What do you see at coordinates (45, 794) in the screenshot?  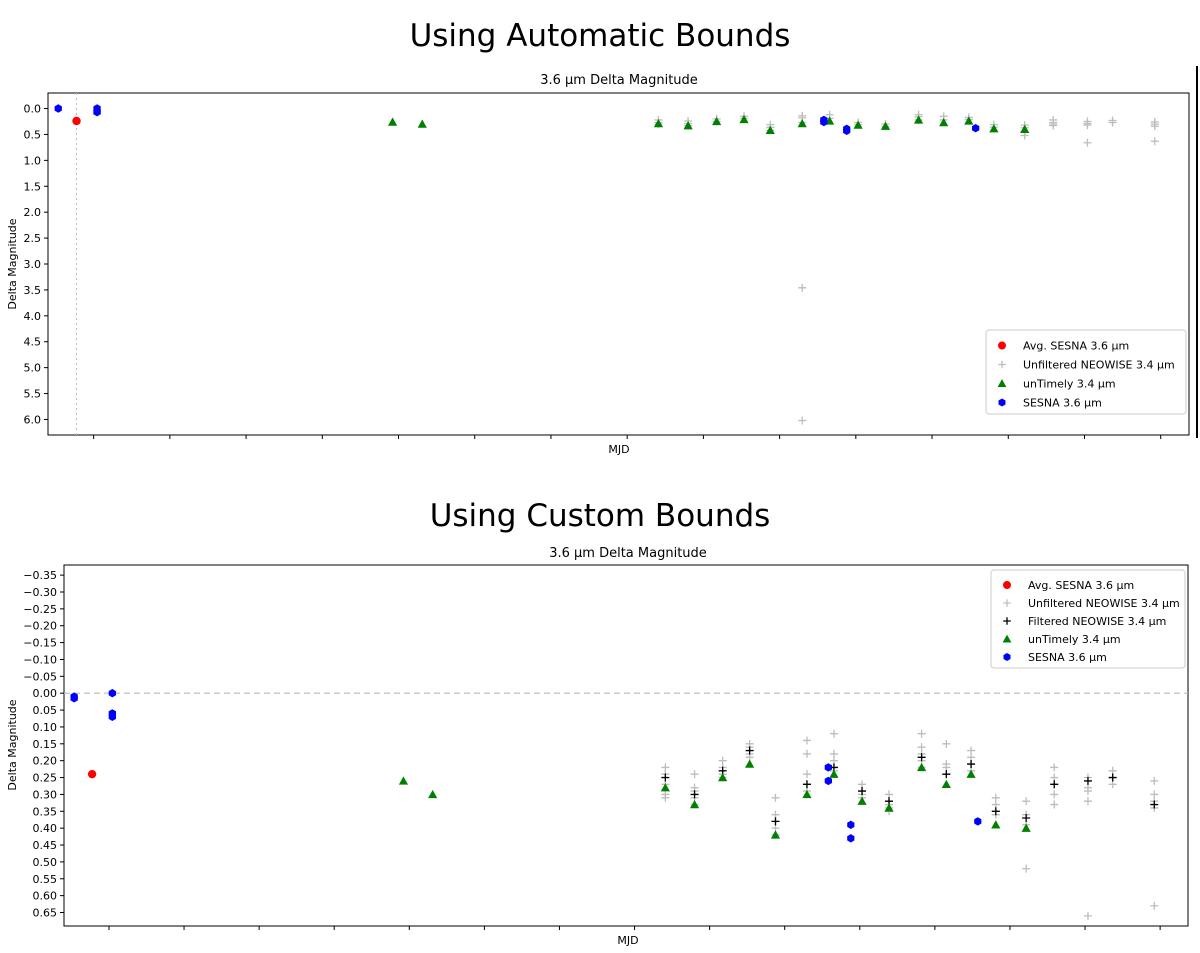 I see `y-tick-label: 0.30` at bounding box center [45, 794].